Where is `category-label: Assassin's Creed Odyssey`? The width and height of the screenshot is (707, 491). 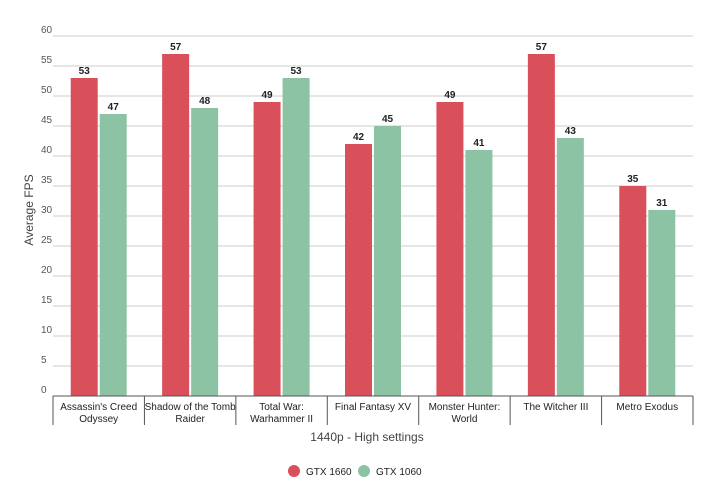
category-label: Assassin's Creed Odyssey is located at coordinates (98, 413).